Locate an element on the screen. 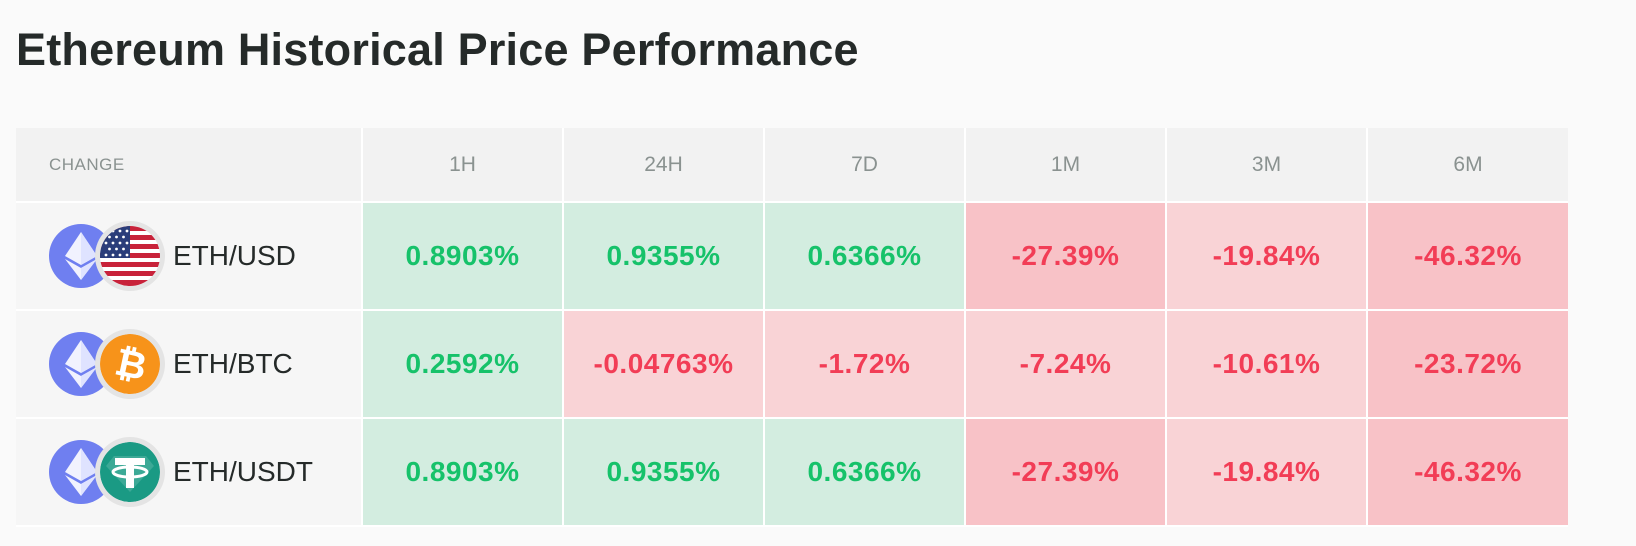  pair-cell: ₿ ETH/BTC is located at coordinates (189, 365).